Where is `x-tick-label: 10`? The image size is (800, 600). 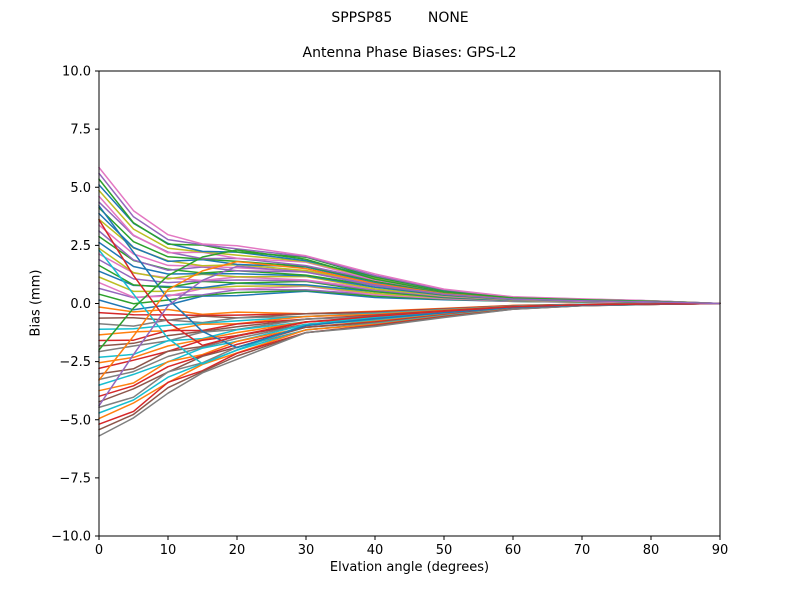 x-tick-label: 10 is located at coordinates (168, 550).